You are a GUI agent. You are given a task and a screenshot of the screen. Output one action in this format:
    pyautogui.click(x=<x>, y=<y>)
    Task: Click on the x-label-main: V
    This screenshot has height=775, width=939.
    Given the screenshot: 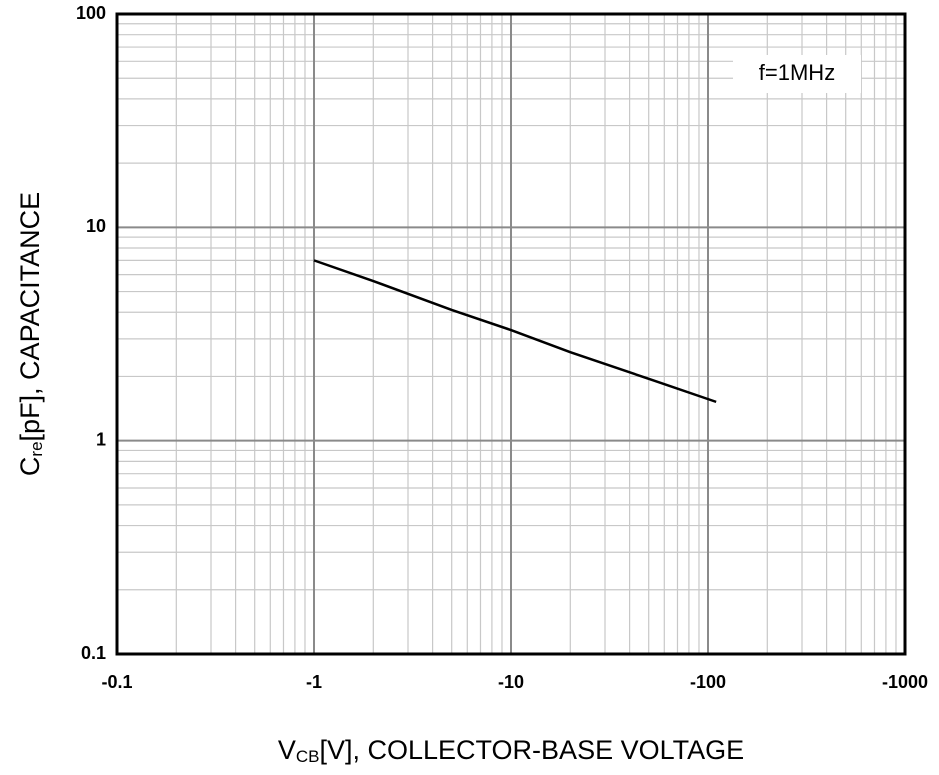 What is the action you would take?
    pyautogui.click(x=287, y=750)
    